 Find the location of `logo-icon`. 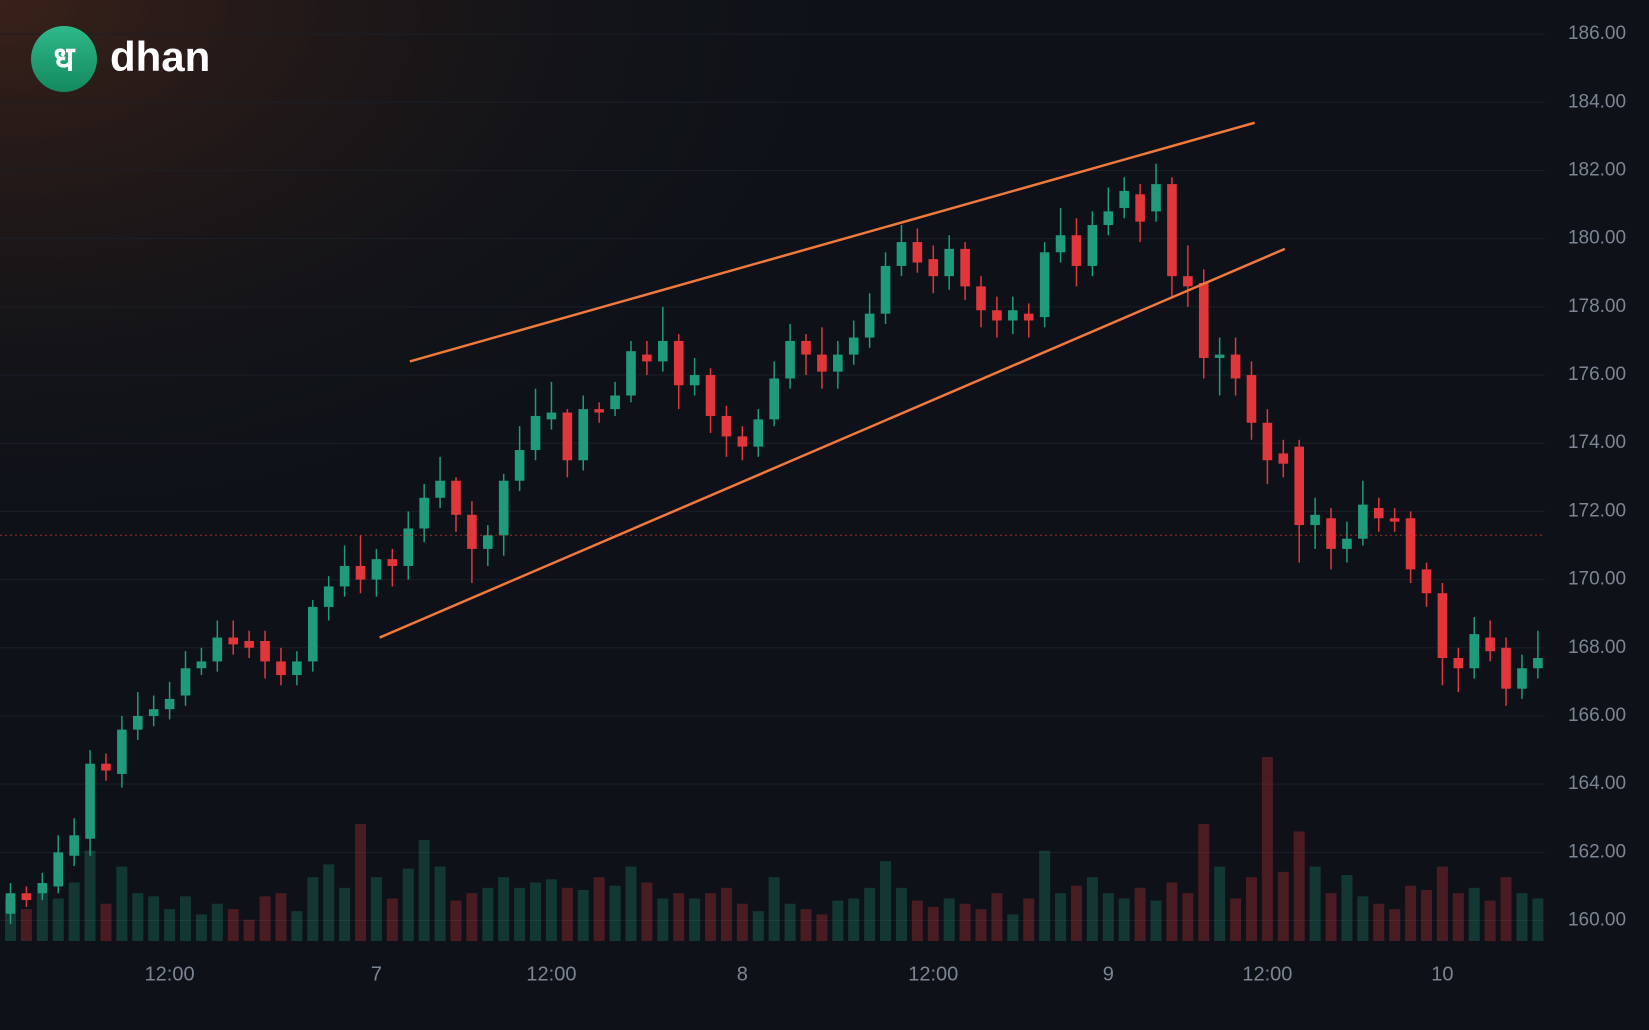

logo-icon is located at coordinates (64, 59).